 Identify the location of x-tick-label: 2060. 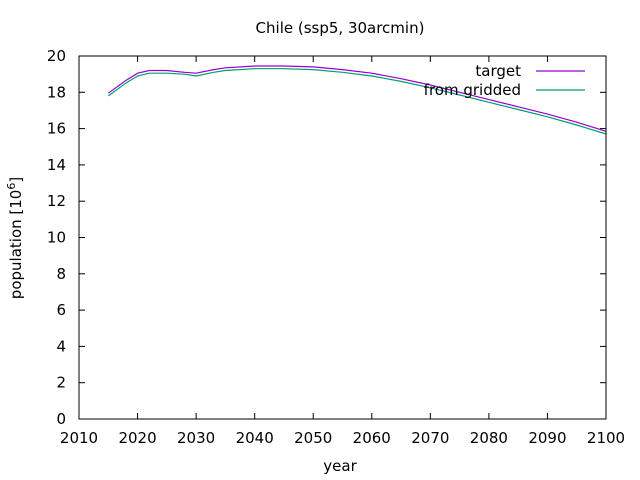
(372, 438).